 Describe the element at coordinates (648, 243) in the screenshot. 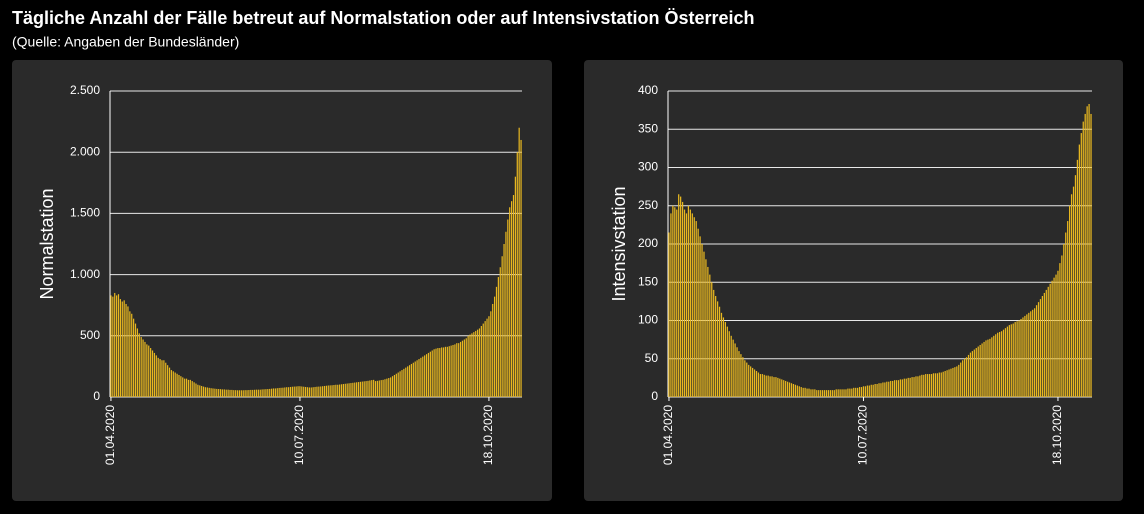

I see `y-tick-label: 200` at that location.